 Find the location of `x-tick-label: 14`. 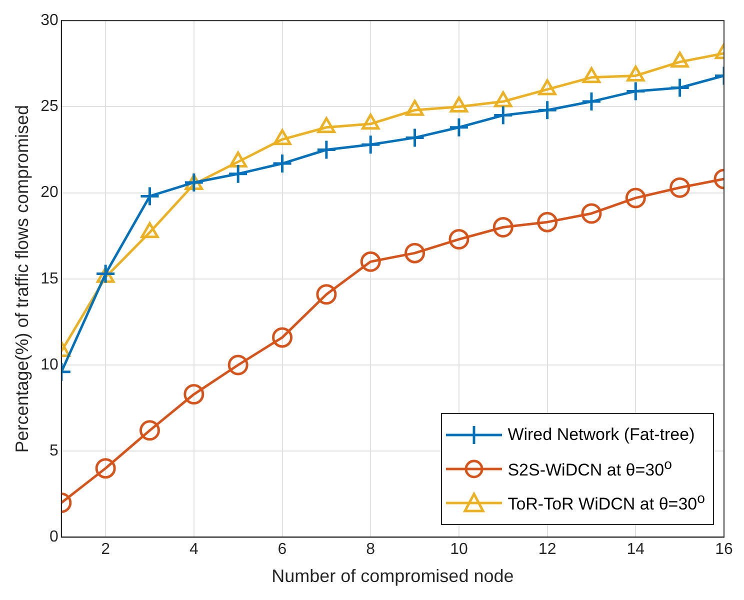

x-tick-label: 14 is located at coordinates (635, 549).